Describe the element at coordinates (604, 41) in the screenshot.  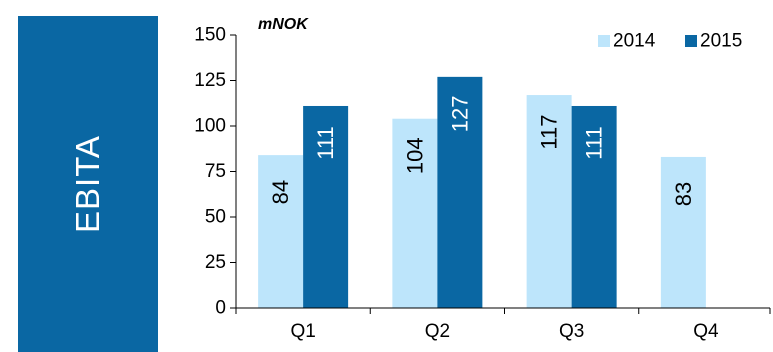
I see `legend-swatch-2014` at that location.